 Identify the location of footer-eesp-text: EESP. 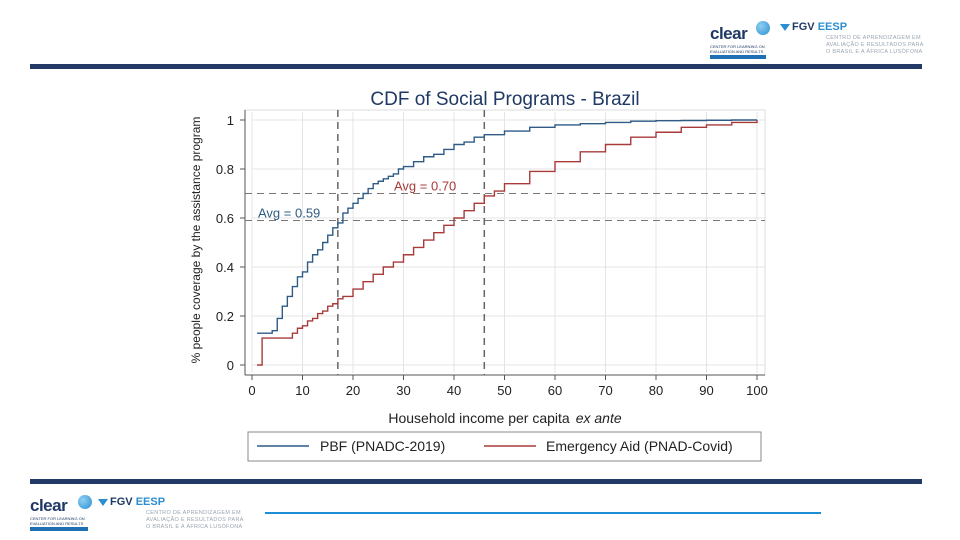
(150, 502).